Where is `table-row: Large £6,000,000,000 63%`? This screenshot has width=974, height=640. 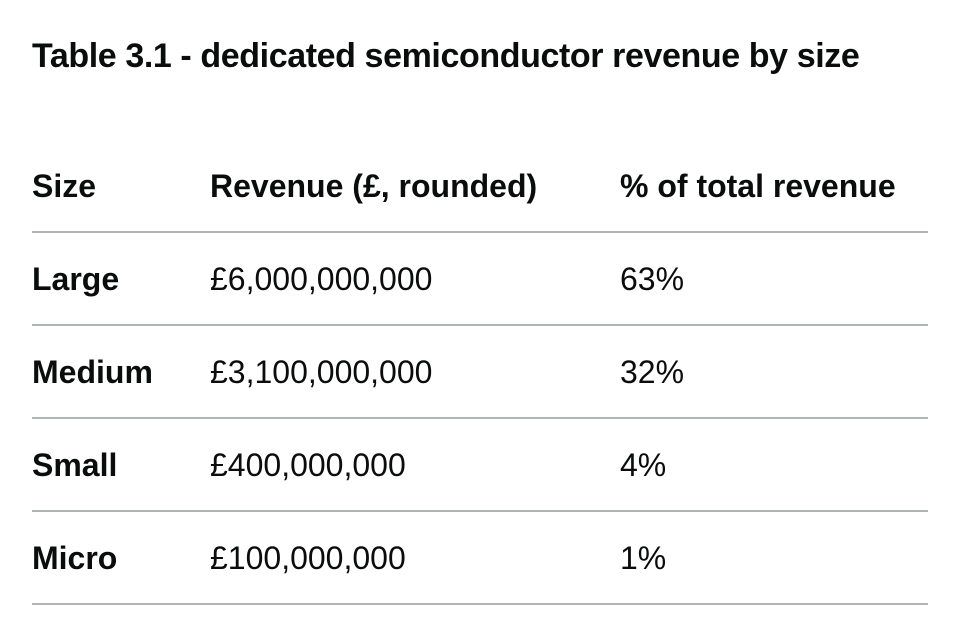
table-row: Large £6,000,000,000 63% is located at coordinates (480, 279).